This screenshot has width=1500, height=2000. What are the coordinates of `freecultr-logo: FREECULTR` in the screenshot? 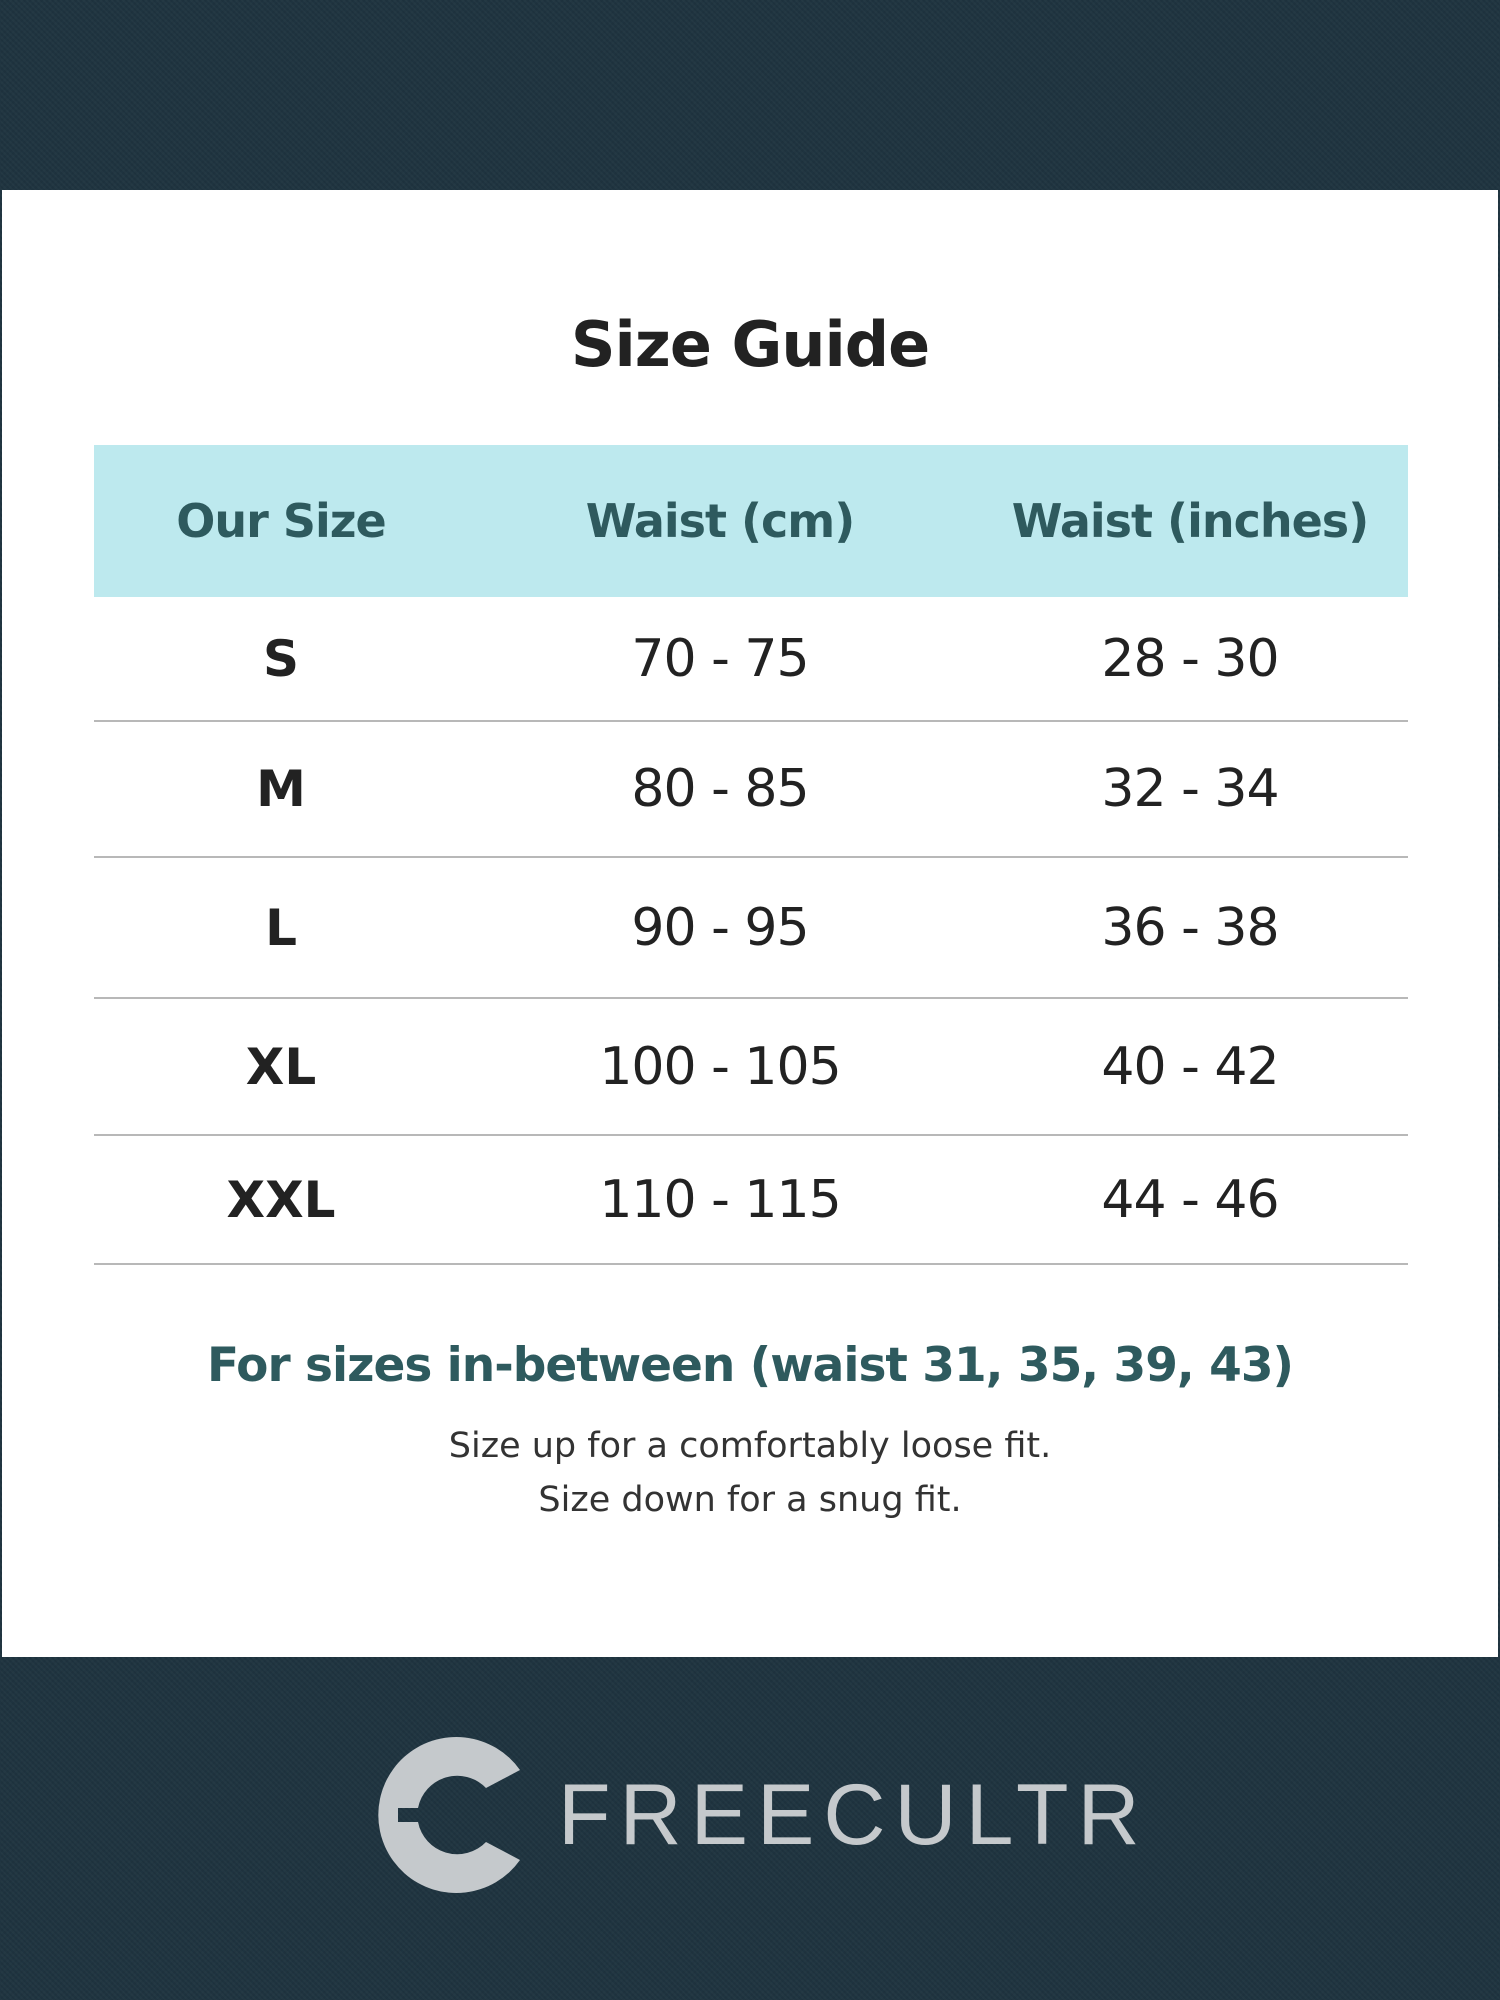 It's located at (763, 1815).